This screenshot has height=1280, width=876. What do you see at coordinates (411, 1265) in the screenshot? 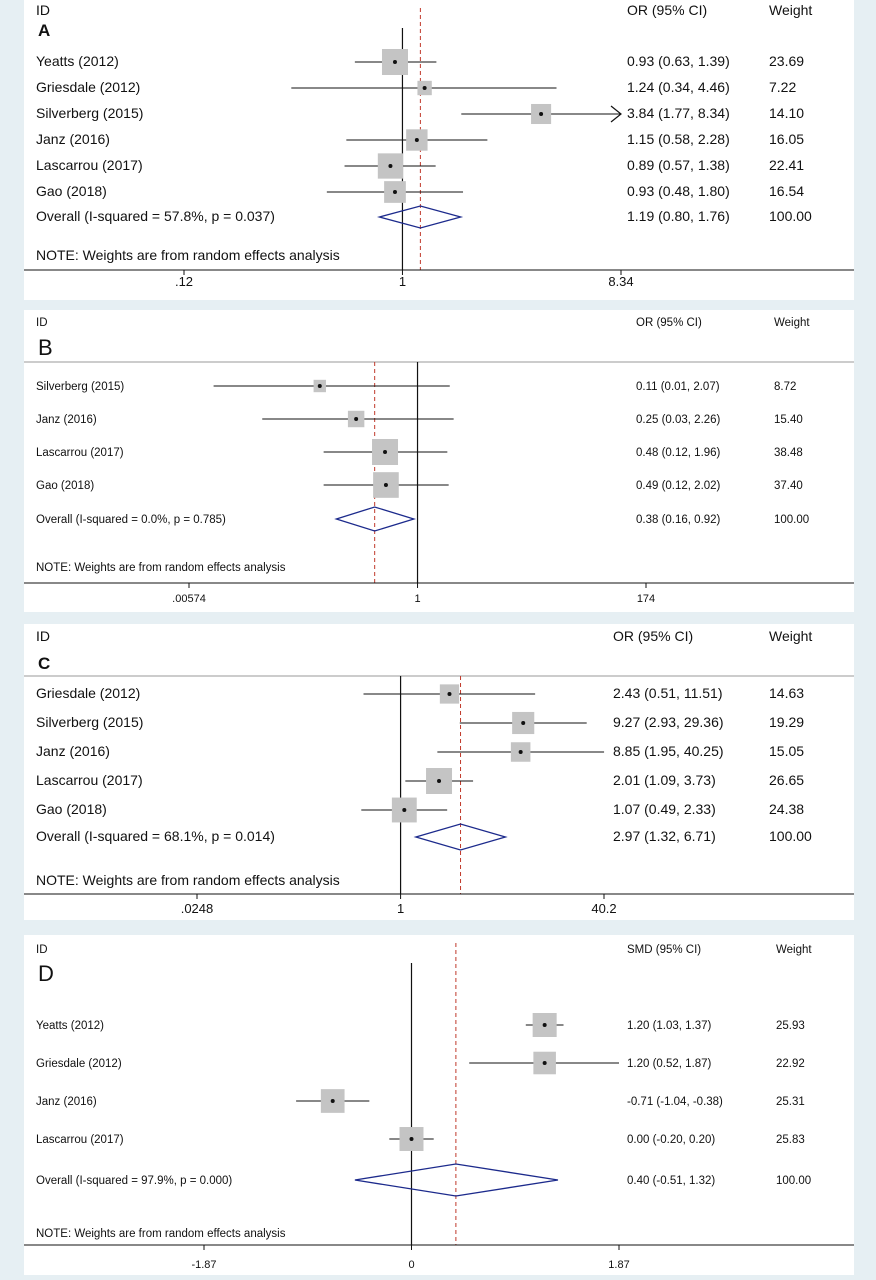
I see `x-tick-label: 0` at bounding box center [411, 1265].